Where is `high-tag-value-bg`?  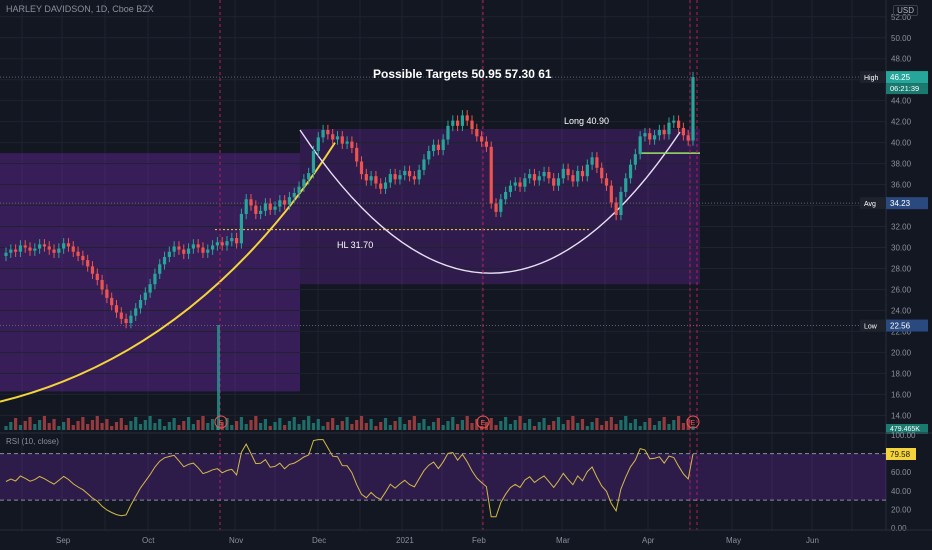
high-tag-value-bg is located at coordinates (907, 77).